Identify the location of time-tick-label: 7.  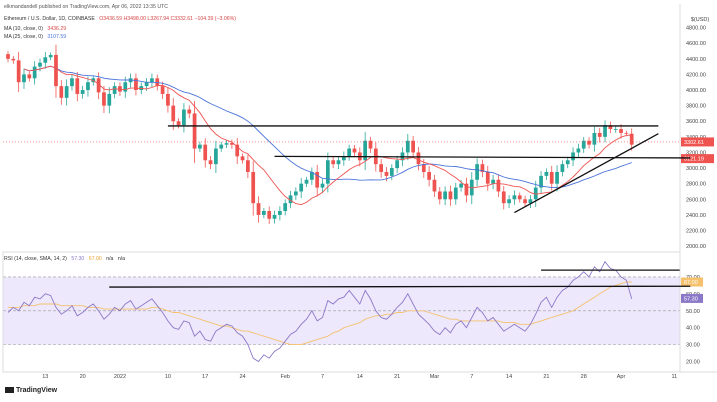
(322, 377).